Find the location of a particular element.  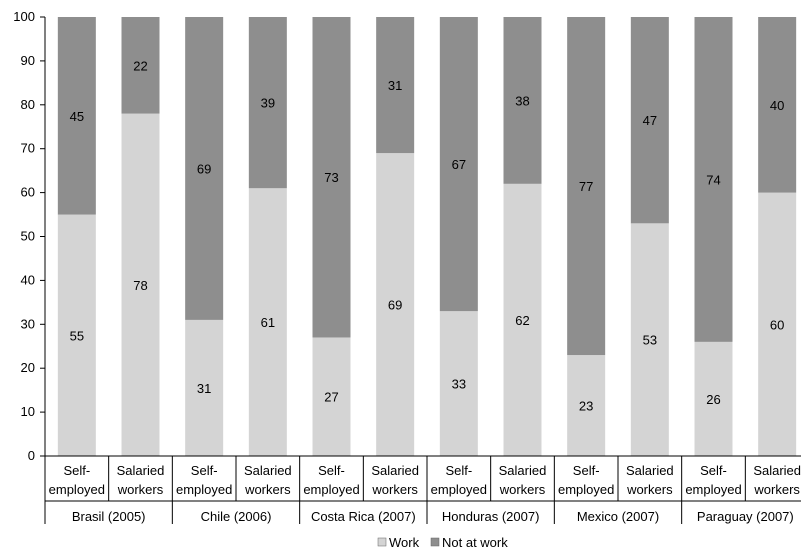

legend: Work Not at work is located at coordinates (442, 542).